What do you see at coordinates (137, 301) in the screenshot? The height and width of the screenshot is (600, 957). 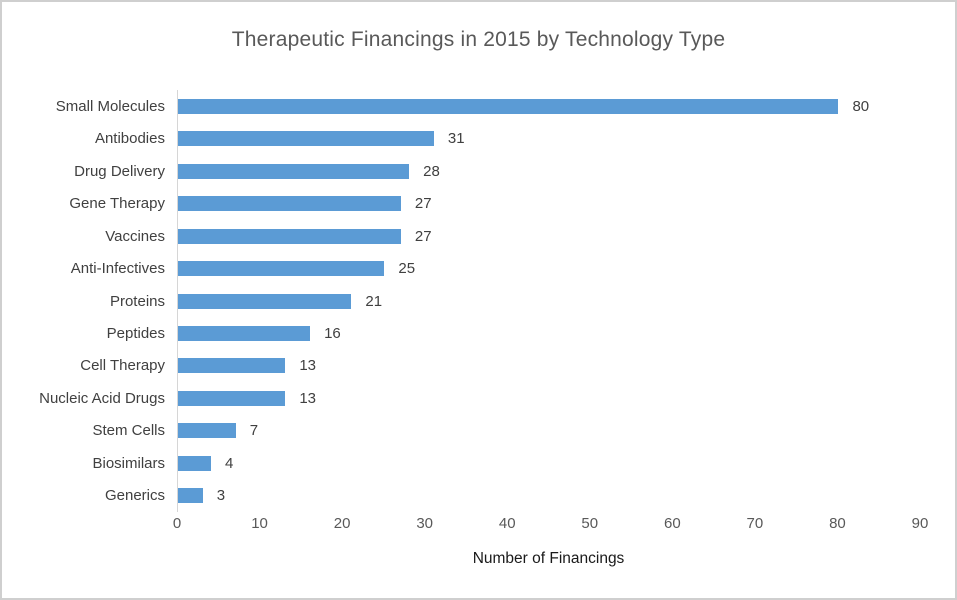 I see `category-label: Proteins` at bounding box center [137, 301].